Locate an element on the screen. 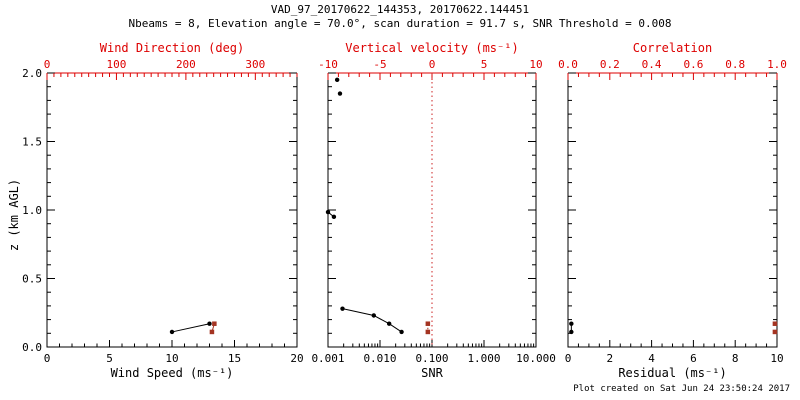 The width and height of the screenshot is (800, 400). tick-label: 0.8 is located at coordinates (735, 64).